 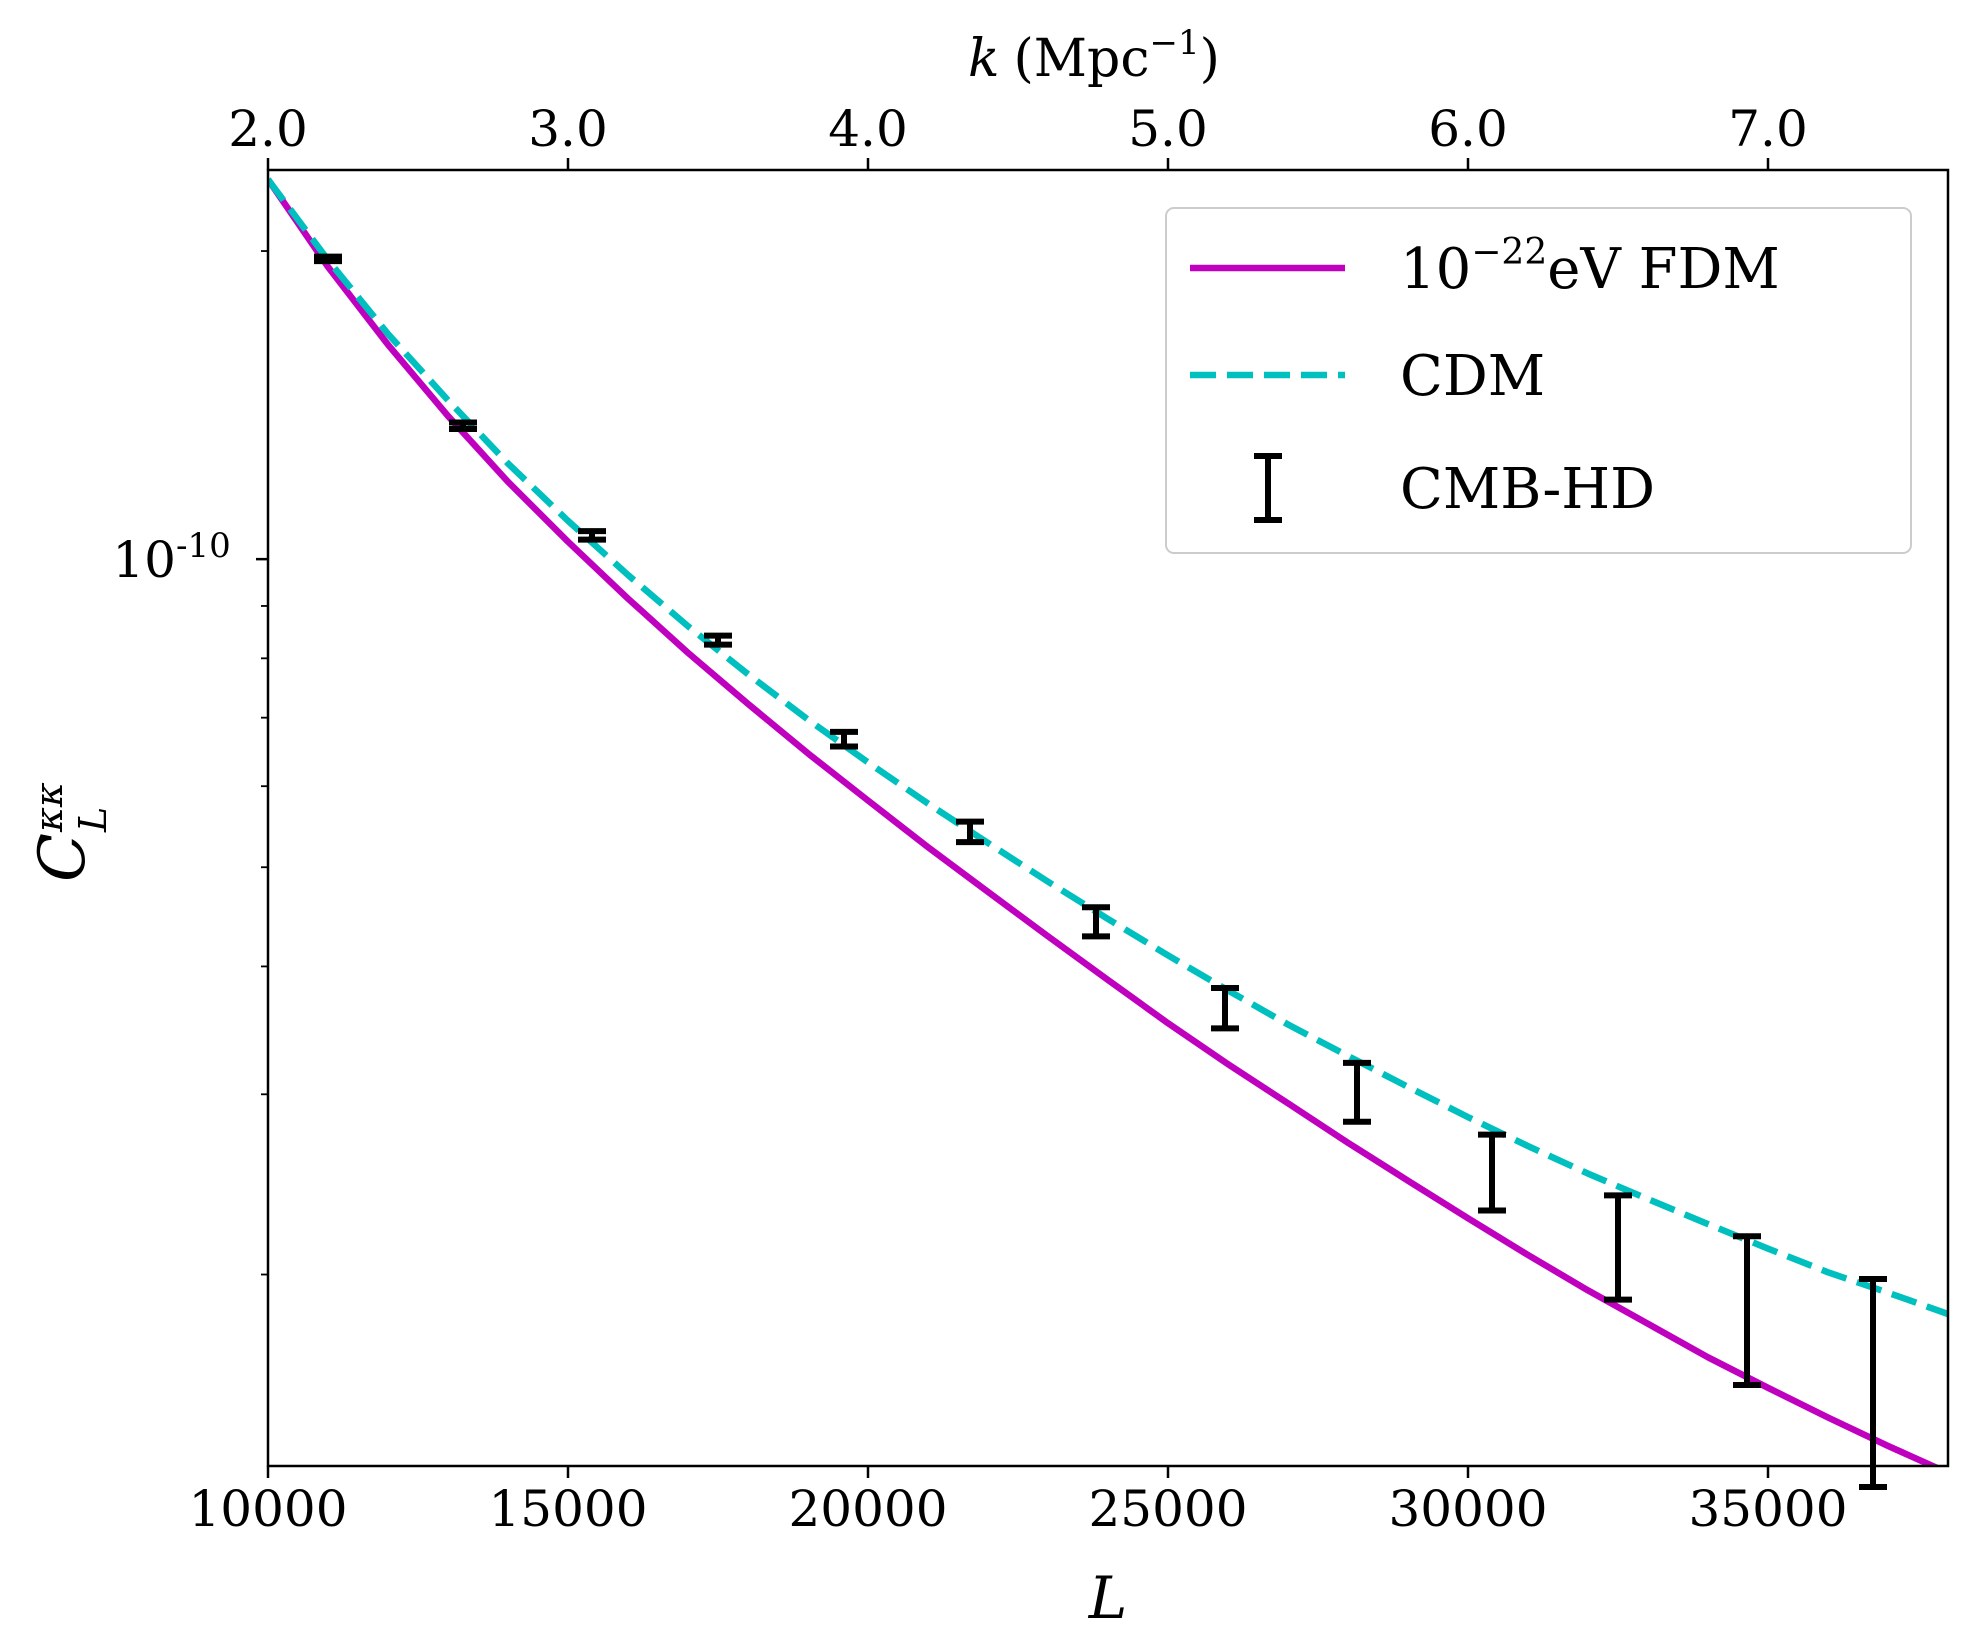 I want to click on y-tick-label: 10, so click(x=144, y=560).